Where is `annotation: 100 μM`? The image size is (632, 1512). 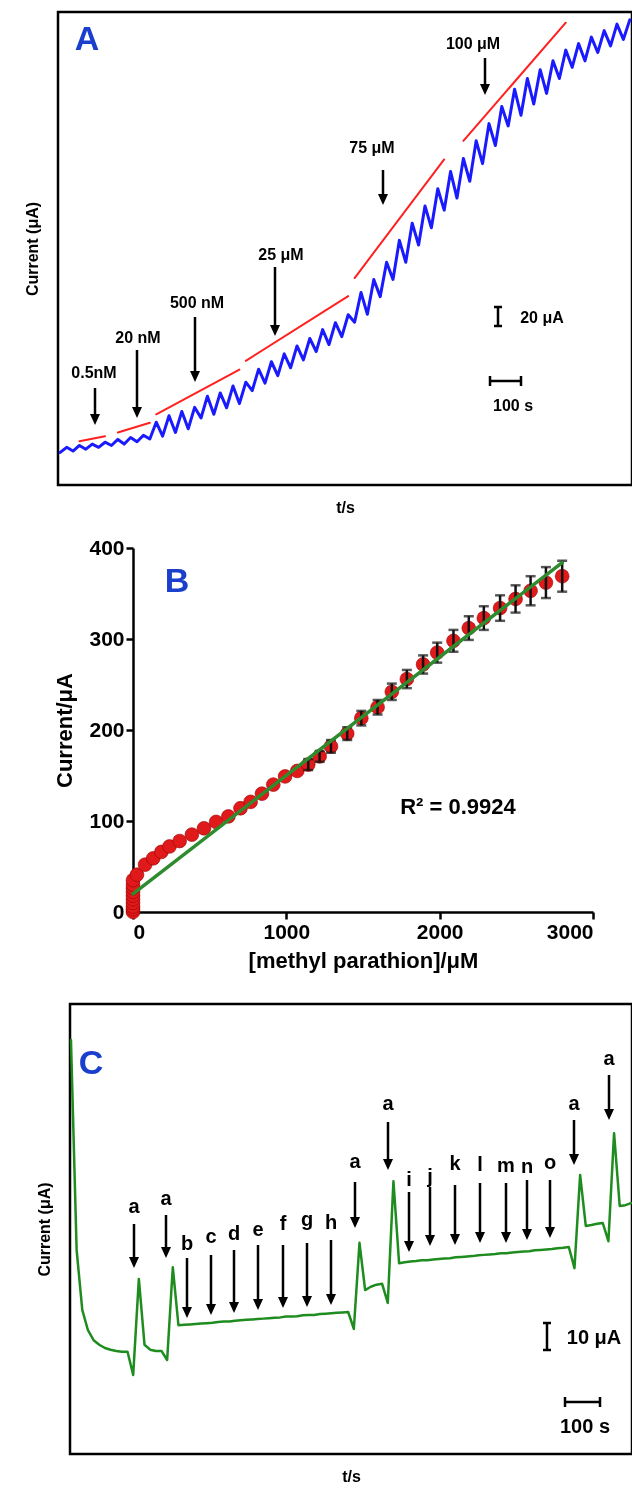 annotation: 100 μM is located at coordinates (473, 43).